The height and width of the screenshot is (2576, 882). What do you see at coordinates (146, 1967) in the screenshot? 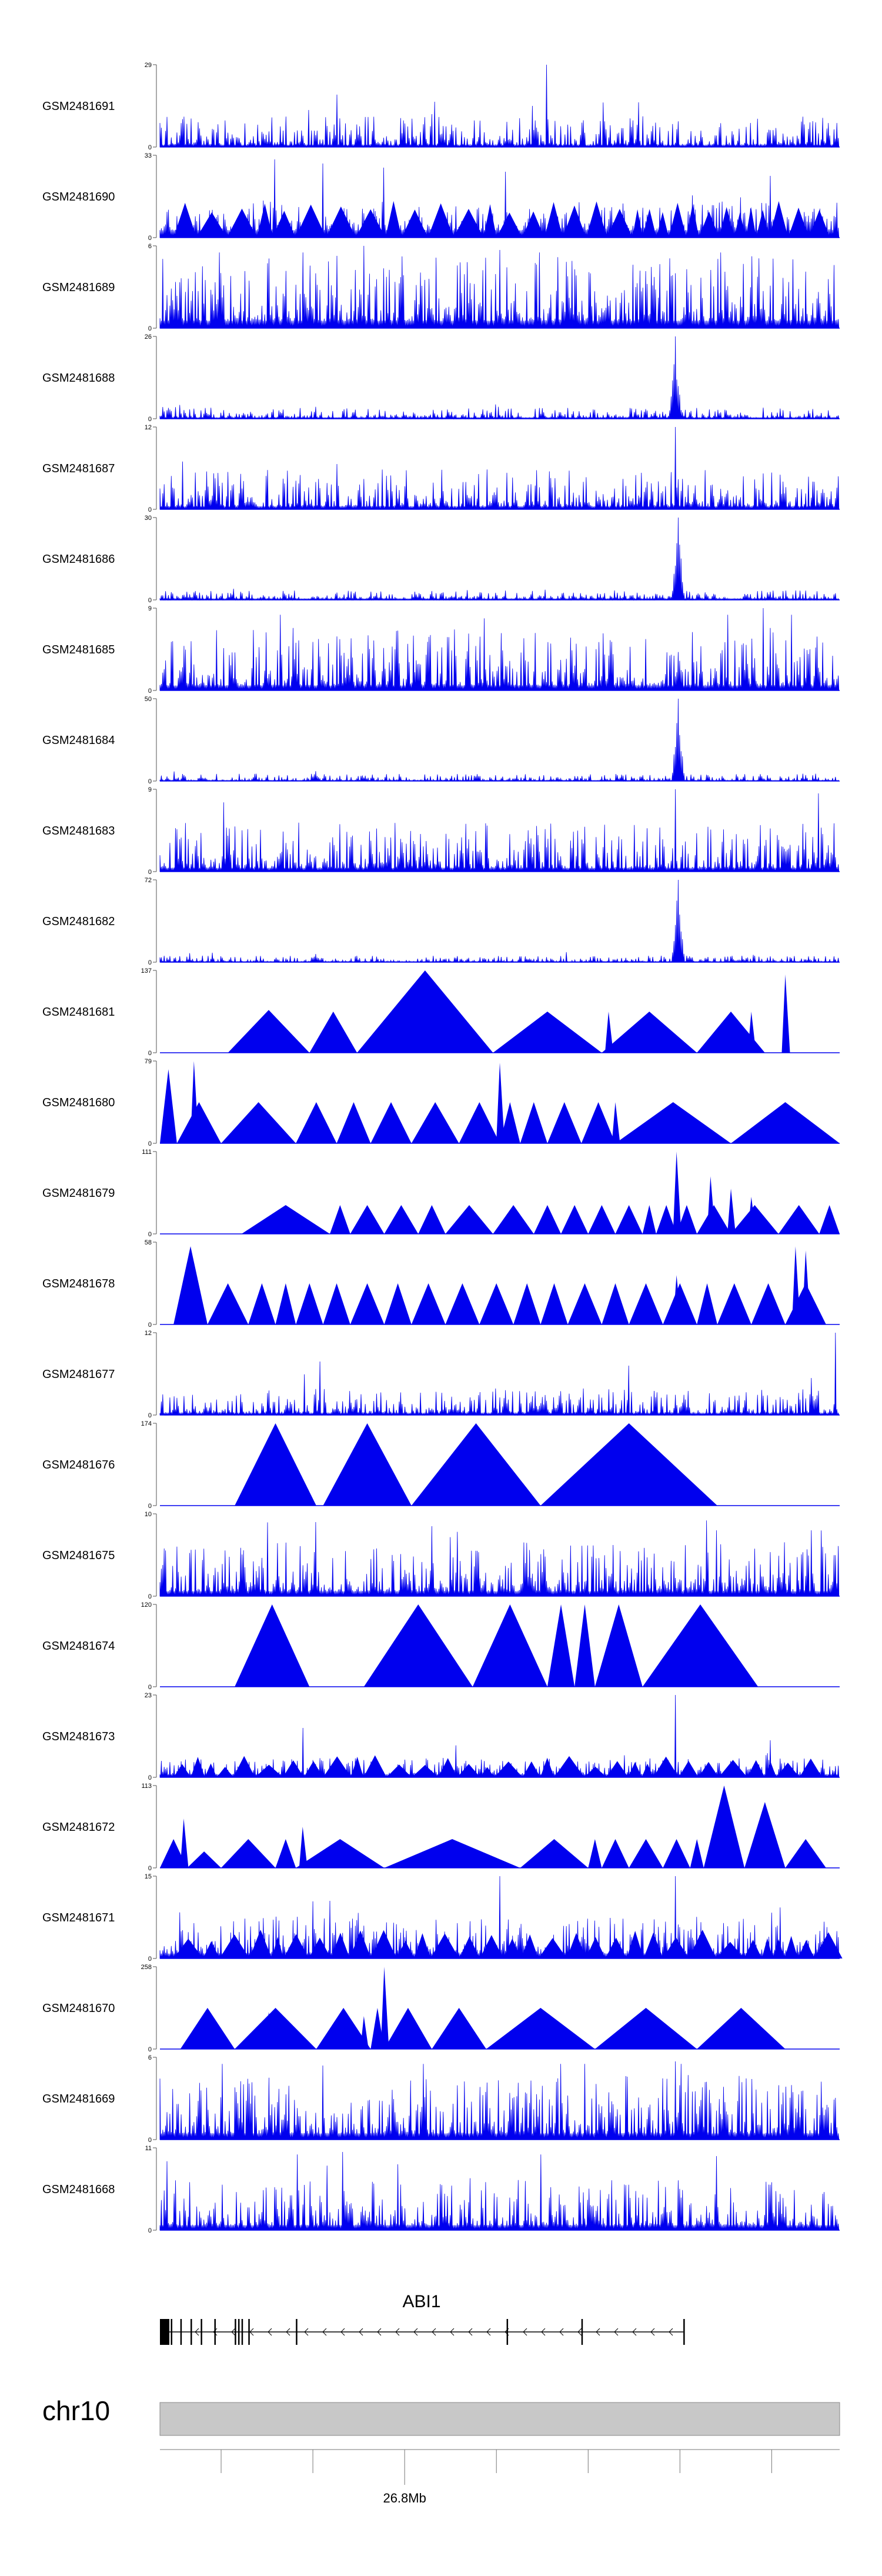
I see `y-max-label: 258` at bounding box center [146, 1967].